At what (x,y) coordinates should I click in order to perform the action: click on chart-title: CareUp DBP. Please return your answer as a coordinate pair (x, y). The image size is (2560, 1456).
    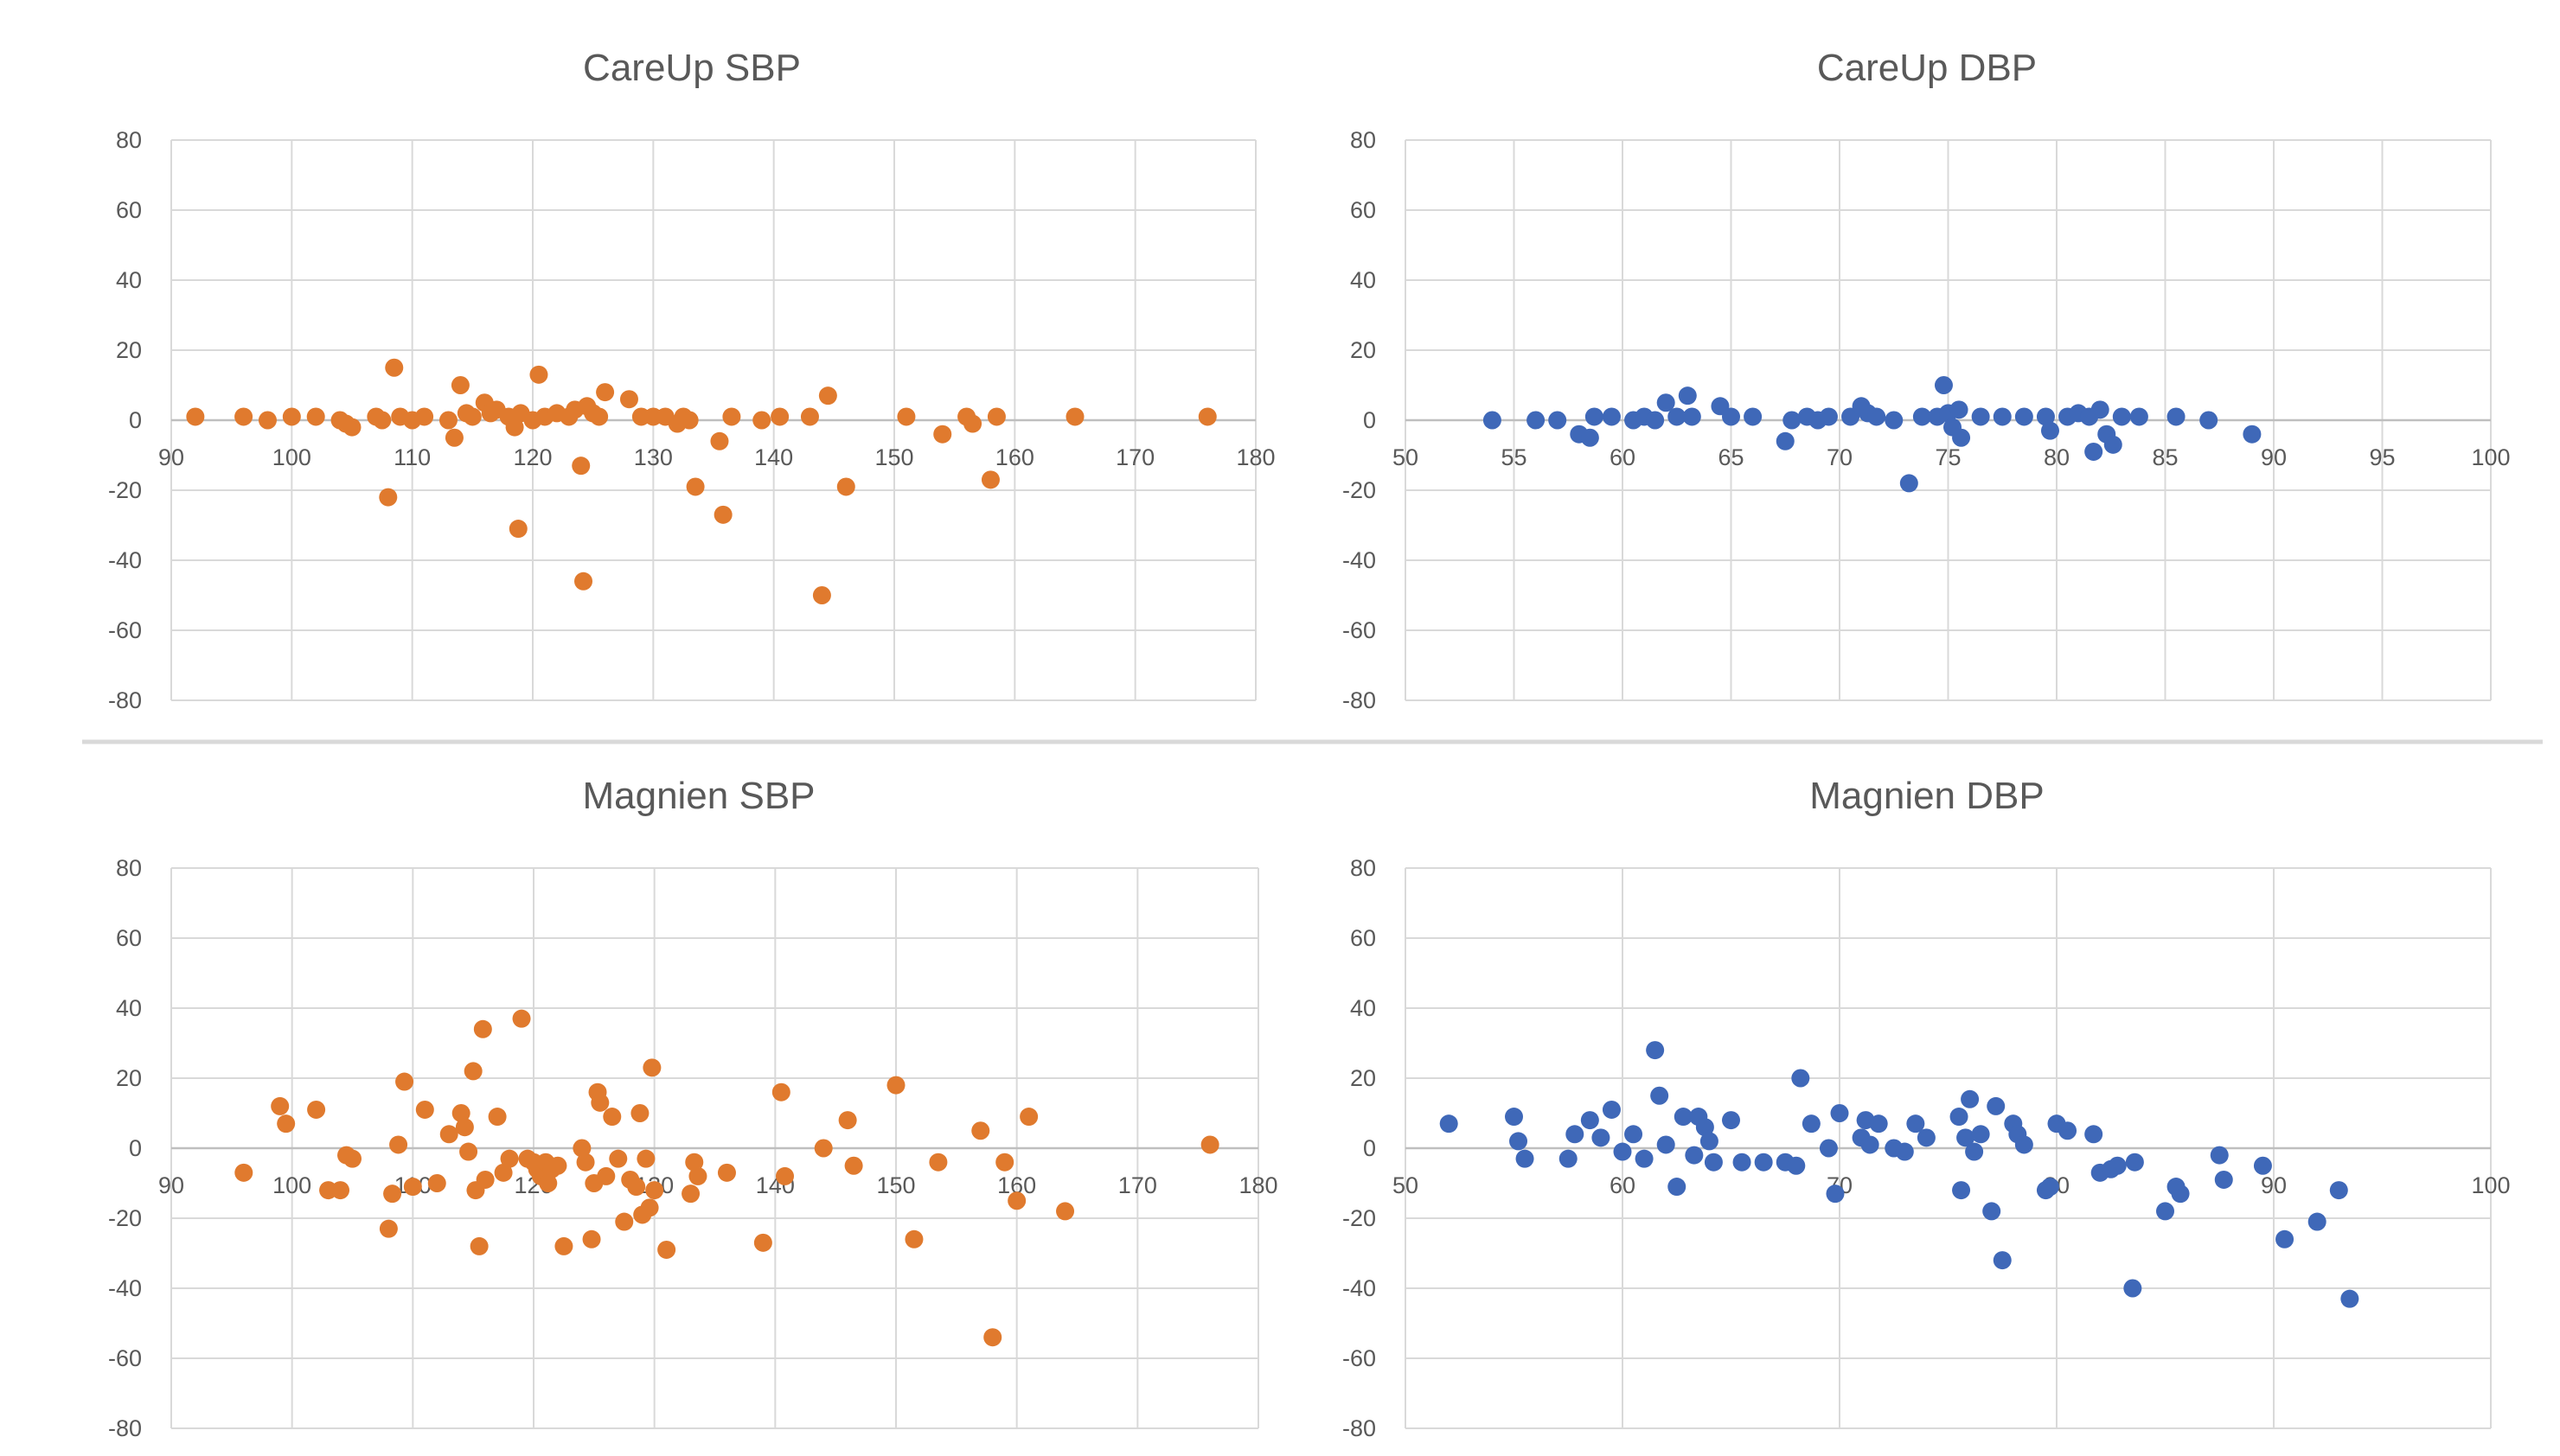
    Looking at the image, I should click on (1927, 68).